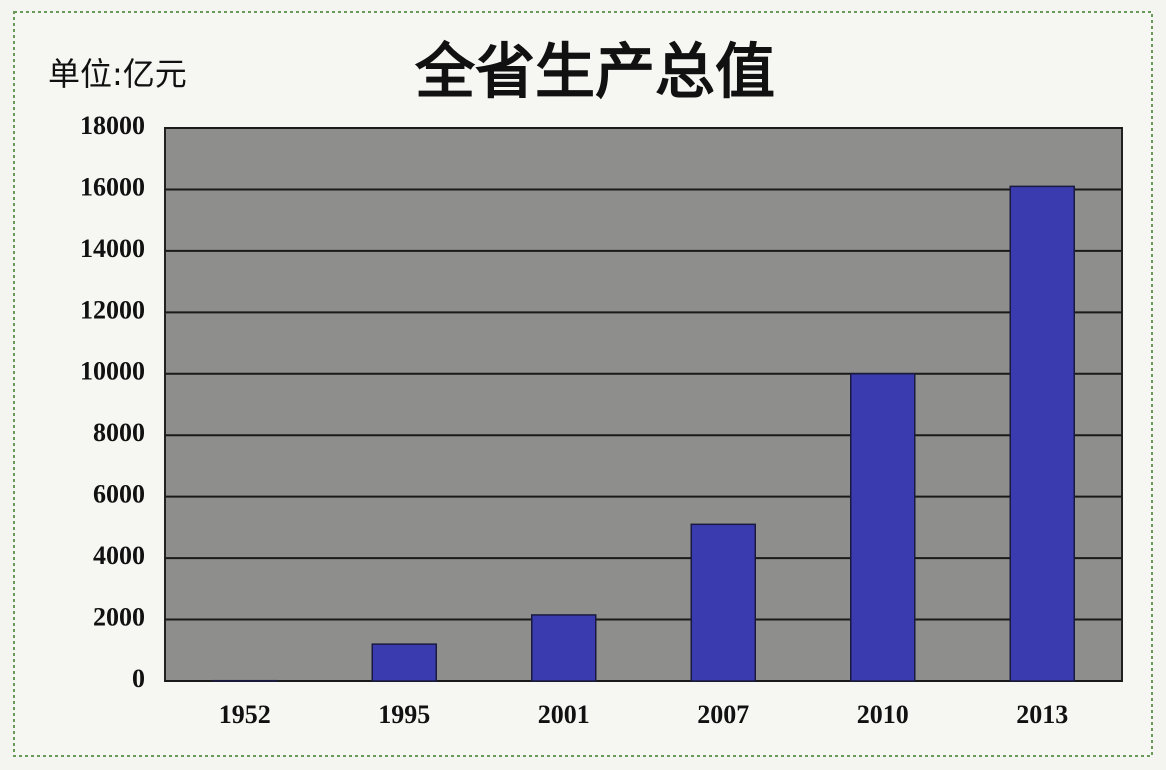 This screenshot has width=1166, height=770. I want to click on y-tick-label: 0, so click(138, 678).